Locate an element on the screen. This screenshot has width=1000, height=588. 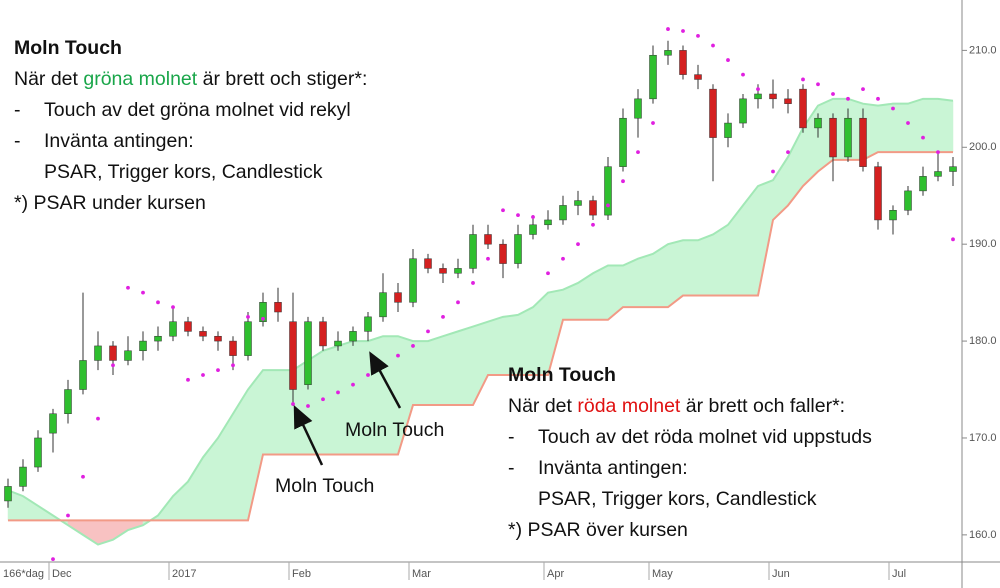
x-tick-label: Apr is located at coordinates (555, 574).